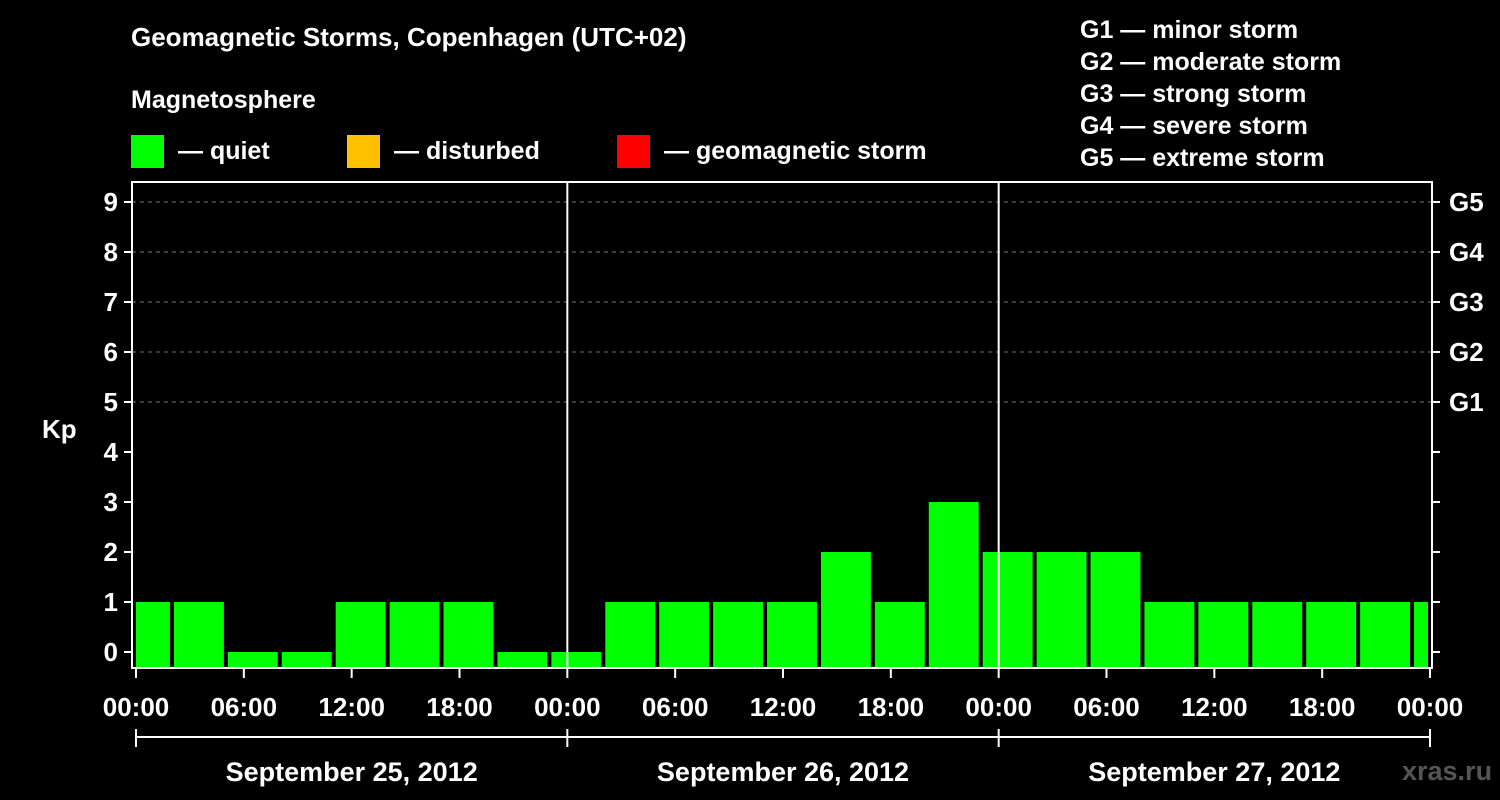  What do you see at coordinates (111, 502) in the screenshot?
I see `y-tick-label: 3` at bounding box center [111, 502].